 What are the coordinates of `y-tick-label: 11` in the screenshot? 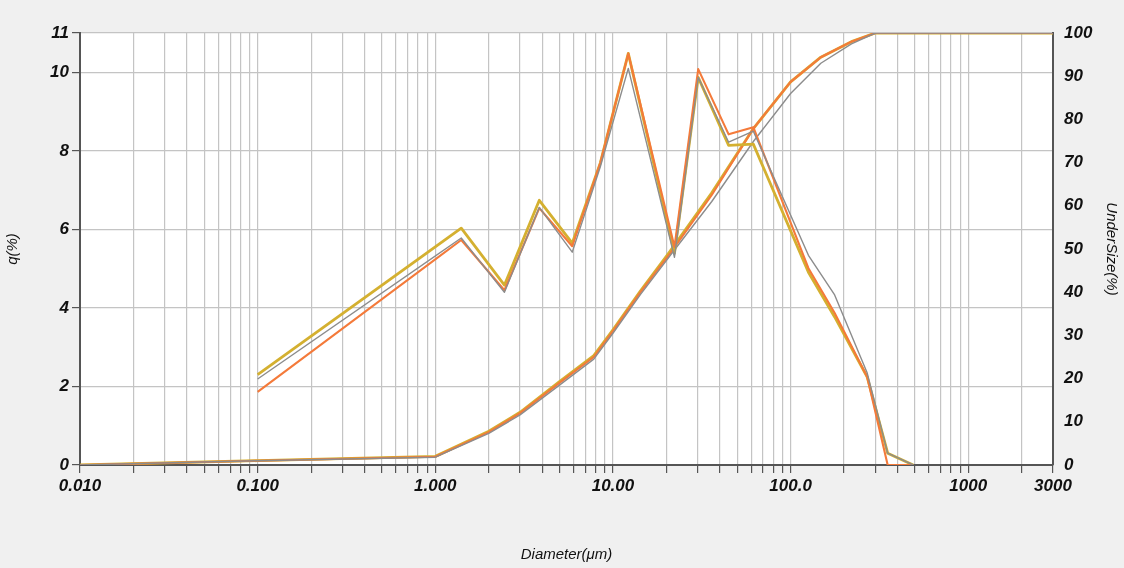 It's located at (60, 32).